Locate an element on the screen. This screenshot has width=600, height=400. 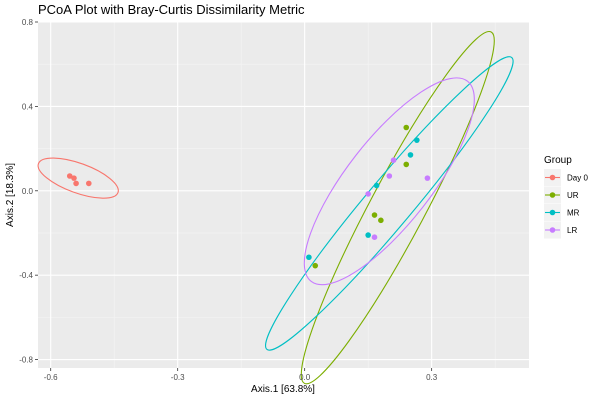
x-tick-label: -0.3 is located at coordinates (178, 377).